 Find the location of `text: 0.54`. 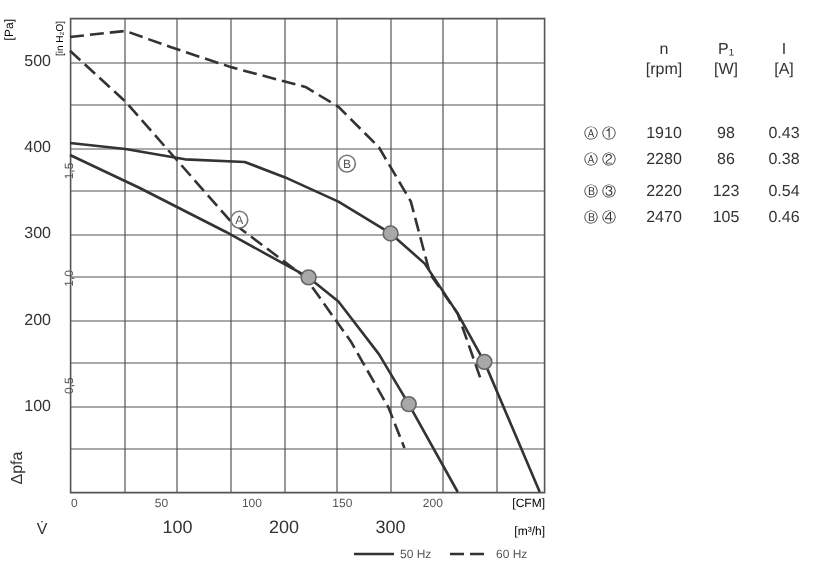

text: 0.54 is located at coordinates (784, 191).